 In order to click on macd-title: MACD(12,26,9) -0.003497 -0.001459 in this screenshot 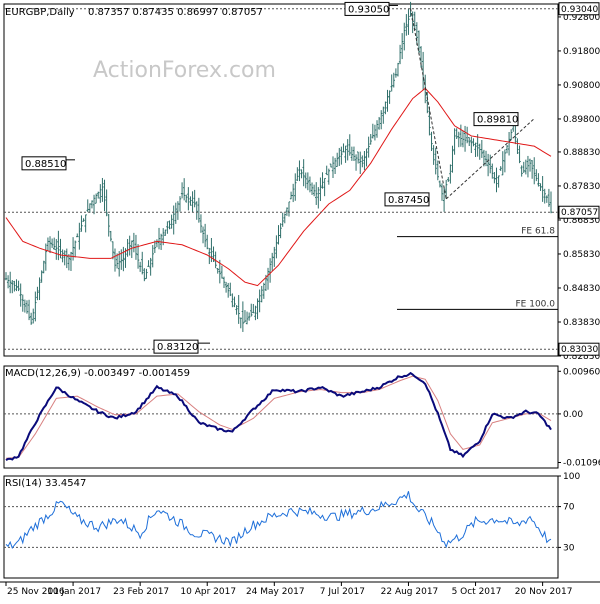, I will do `click(97, 373)`.